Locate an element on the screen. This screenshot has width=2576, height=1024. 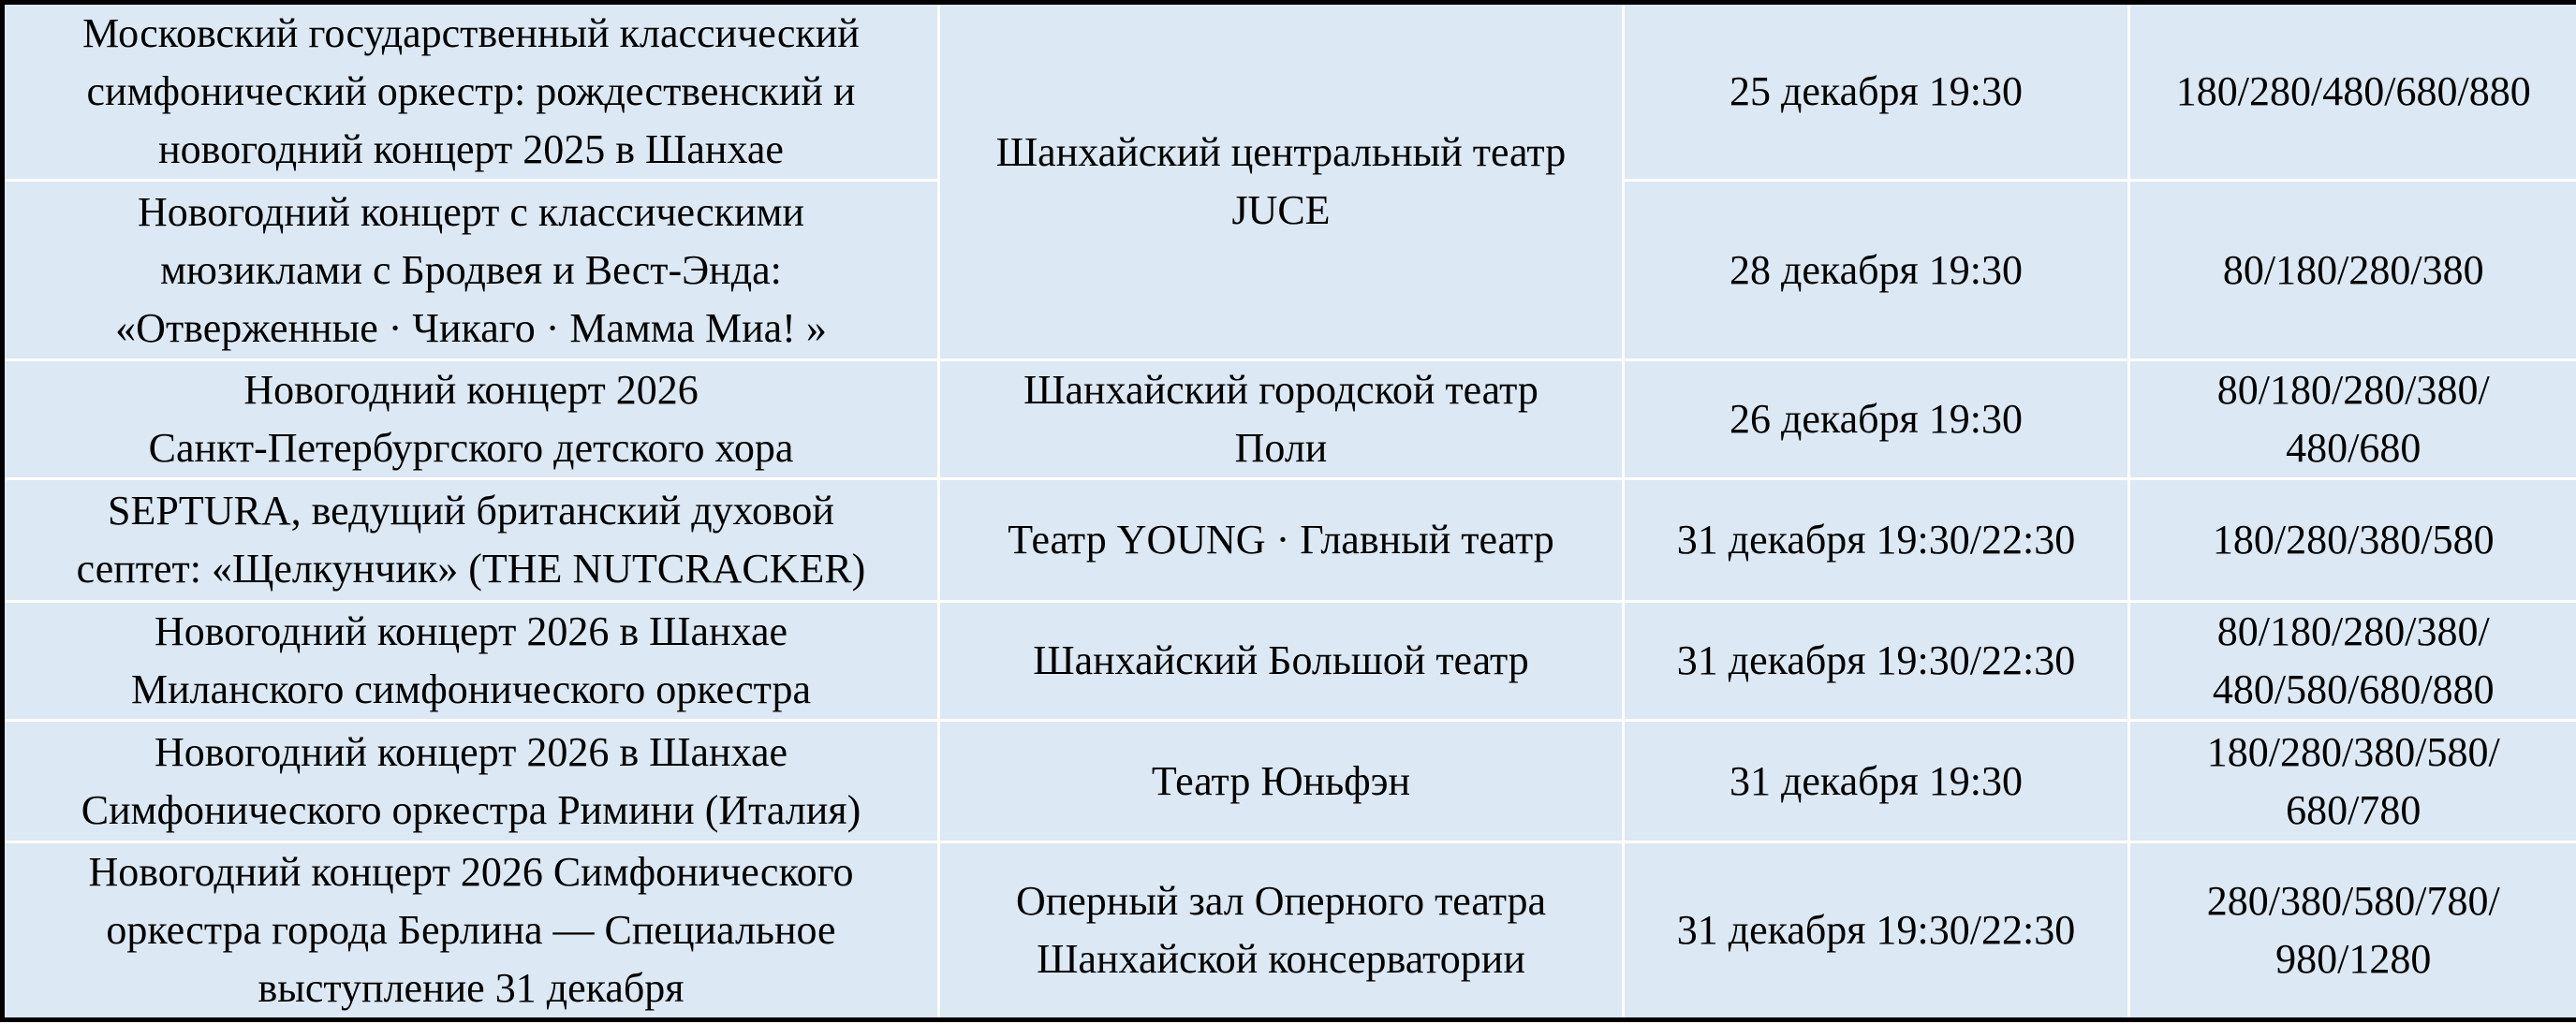
price-cell: 180/280/380/580 is located at coordinates (2351, 540).